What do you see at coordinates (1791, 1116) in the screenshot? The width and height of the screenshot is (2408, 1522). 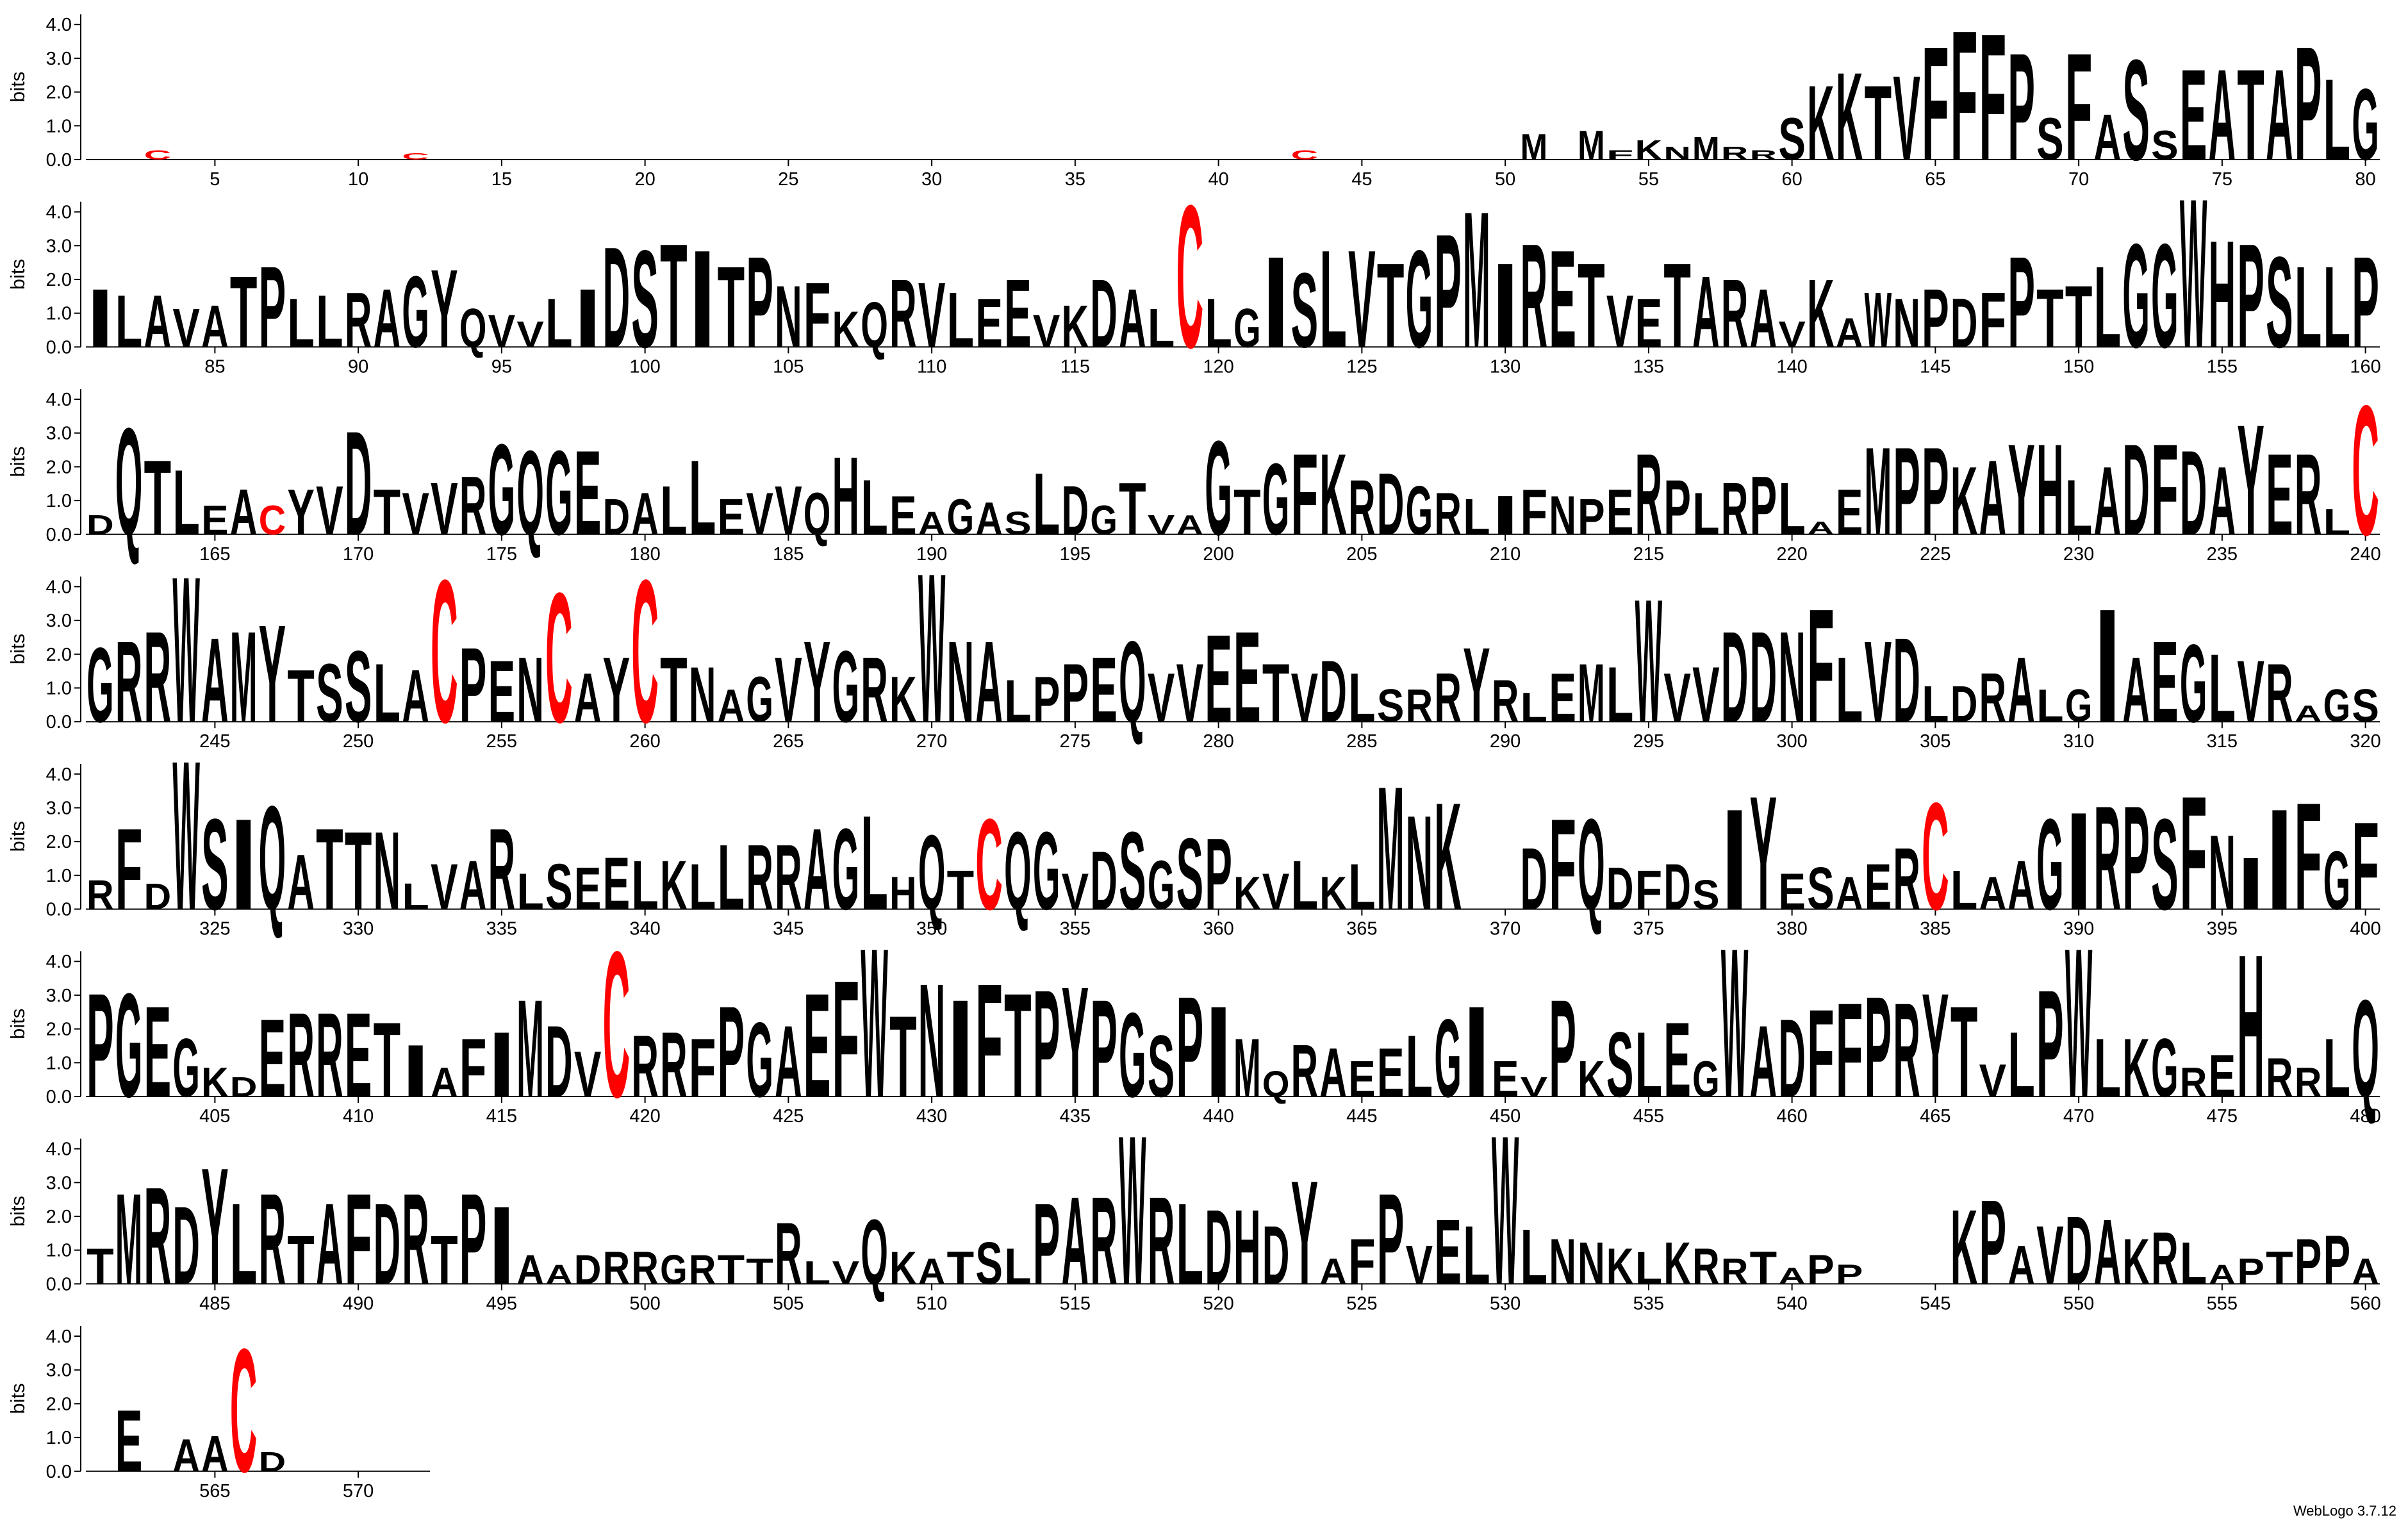 I see `x-tick-label: 460` at bounding box center [1791, 1116].